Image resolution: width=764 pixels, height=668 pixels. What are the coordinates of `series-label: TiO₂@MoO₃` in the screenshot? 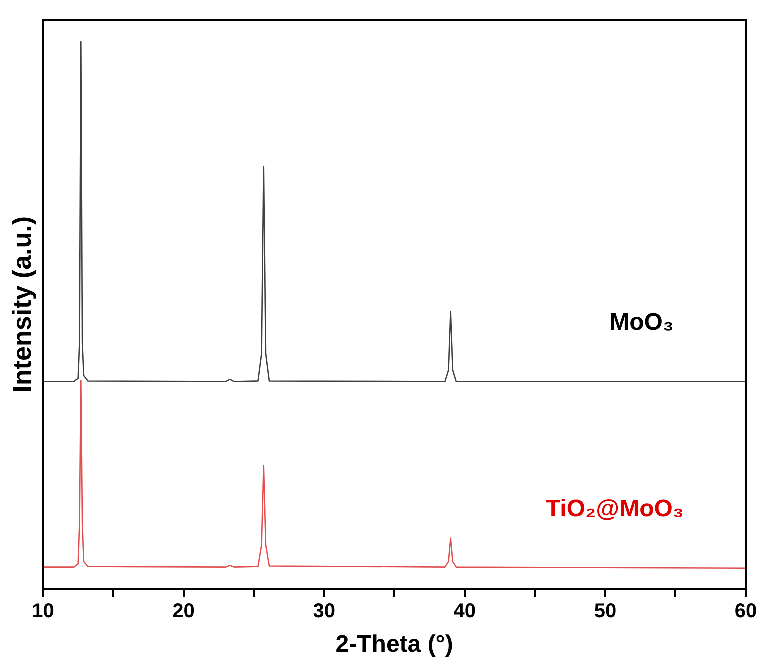 It's located at (615, 508).